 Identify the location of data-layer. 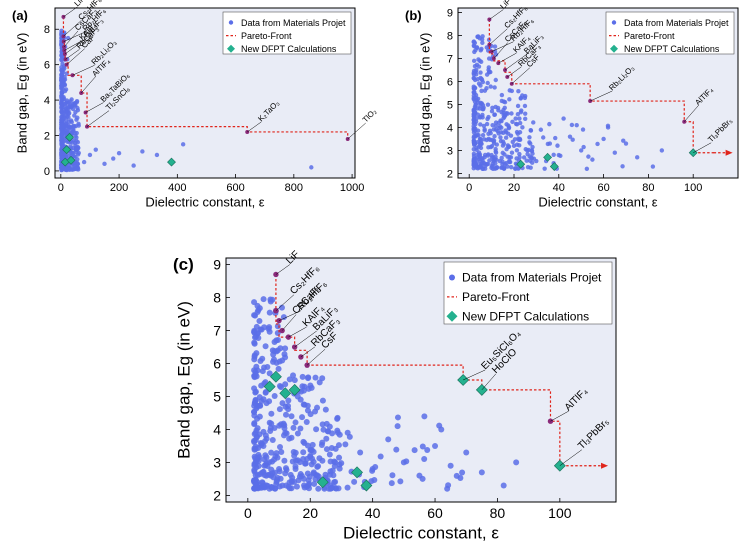
(593, 94).